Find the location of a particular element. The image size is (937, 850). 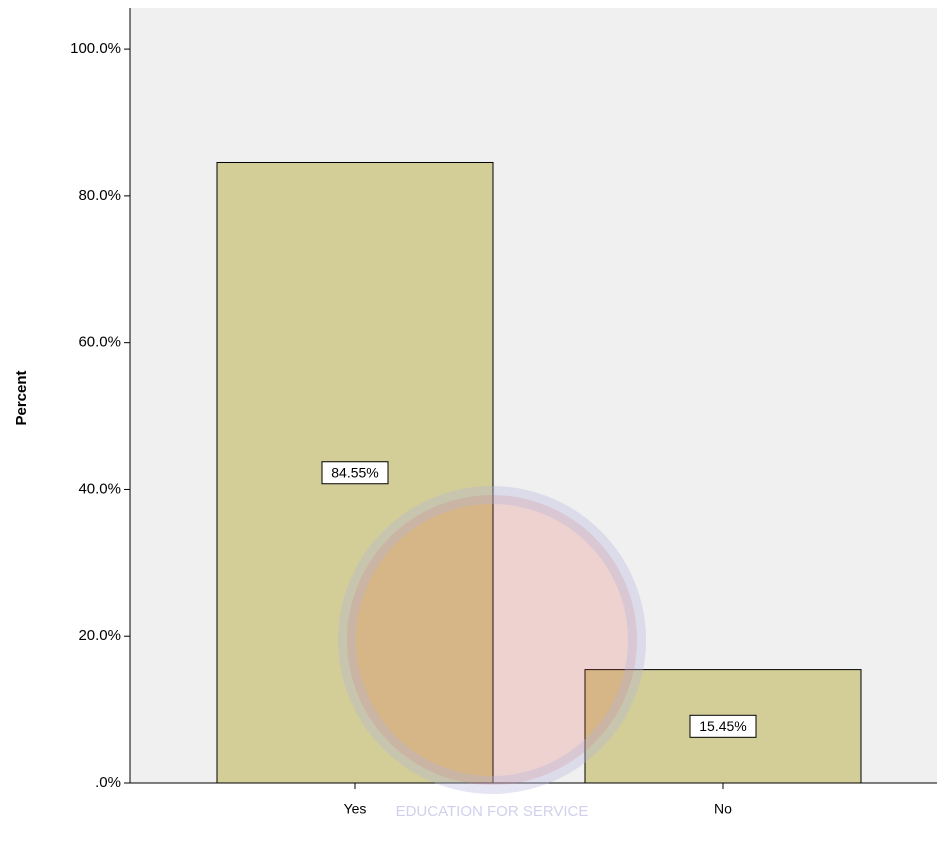

y-tick-label: 80.0% is located at coordinates (99, 195).